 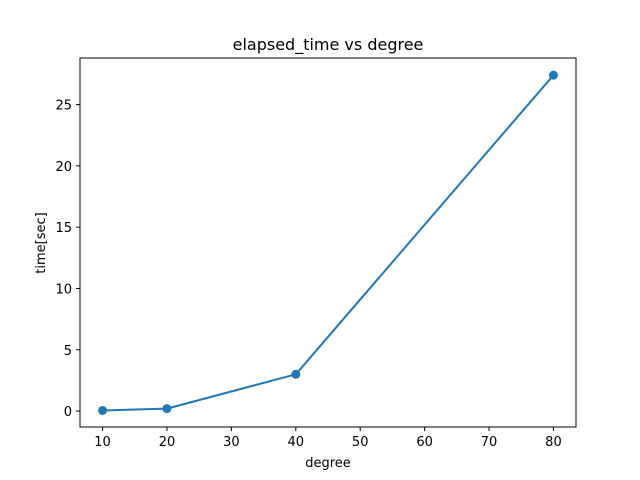 What do you see at coordinates (553, 442) in the screenshot?
I see `x-tick-label: 80` at bounding box center [553, 442].